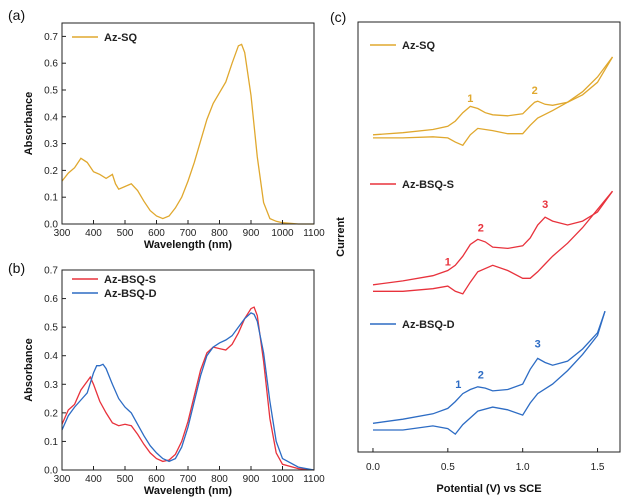  What do you see at coordinates (523, 467) in the screenshot?
I see `x-tick-label: 1.0` at bounding box center [523, 467].